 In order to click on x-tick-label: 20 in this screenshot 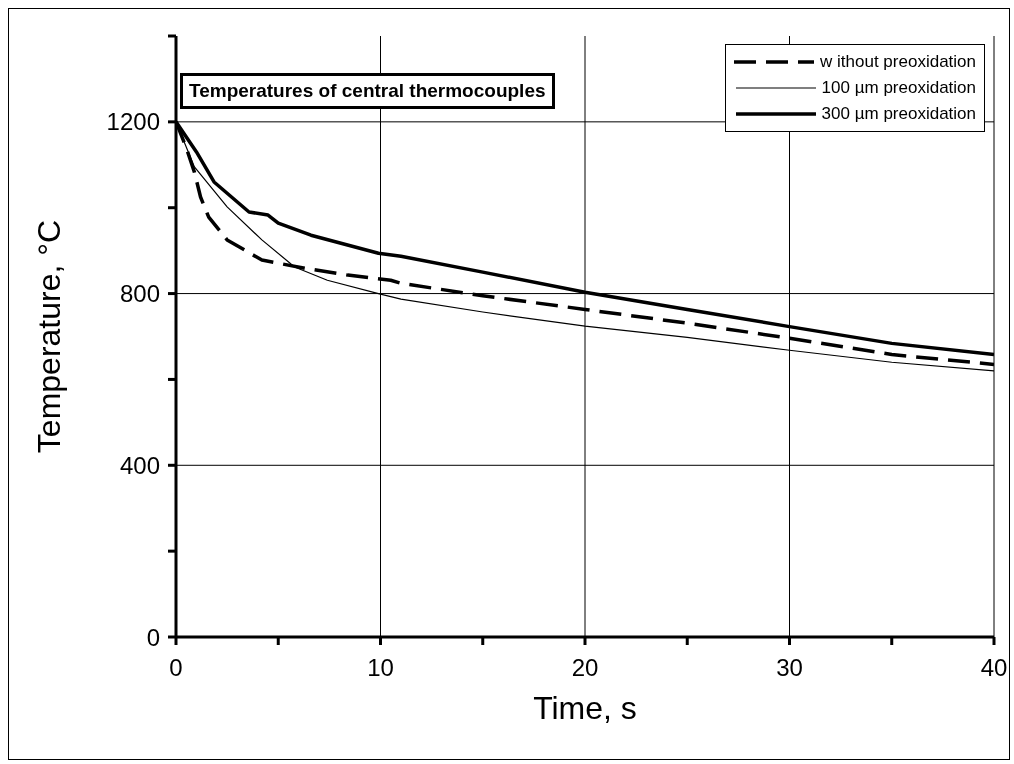, I will do `click(585, 668)`.